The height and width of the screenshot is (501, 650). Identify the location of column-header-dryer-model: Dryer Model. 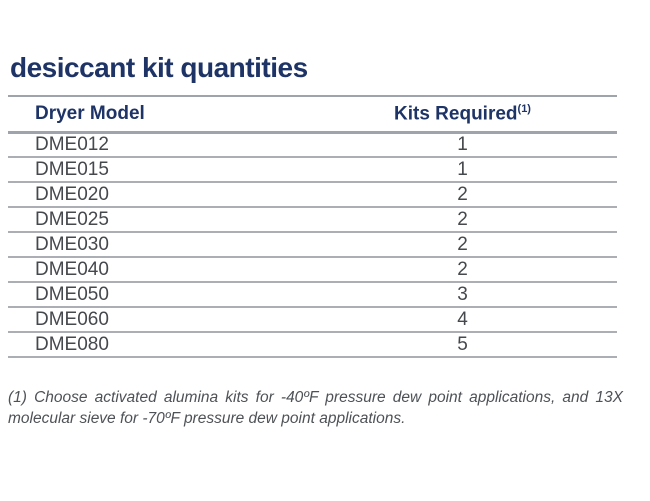
(158, 114).